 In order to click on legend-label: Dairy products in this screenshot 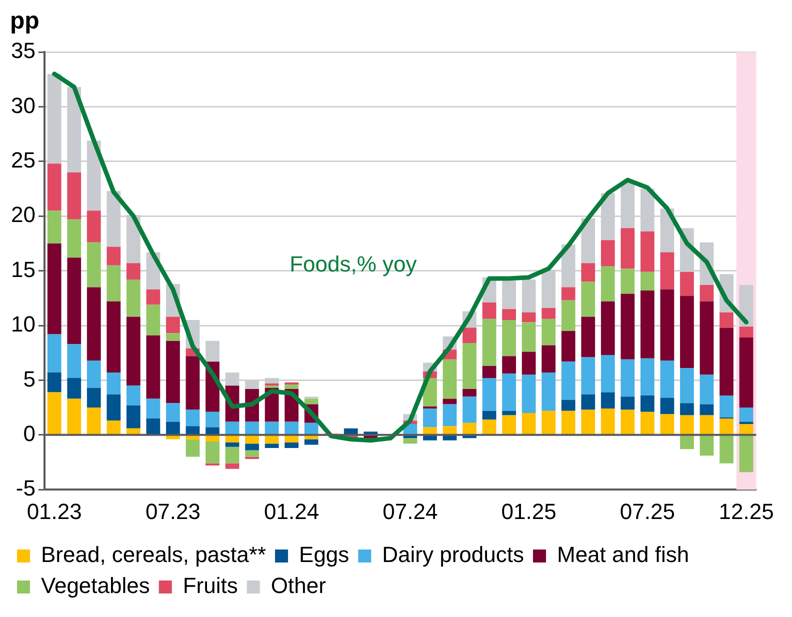, I will do `click(453, 555)`.